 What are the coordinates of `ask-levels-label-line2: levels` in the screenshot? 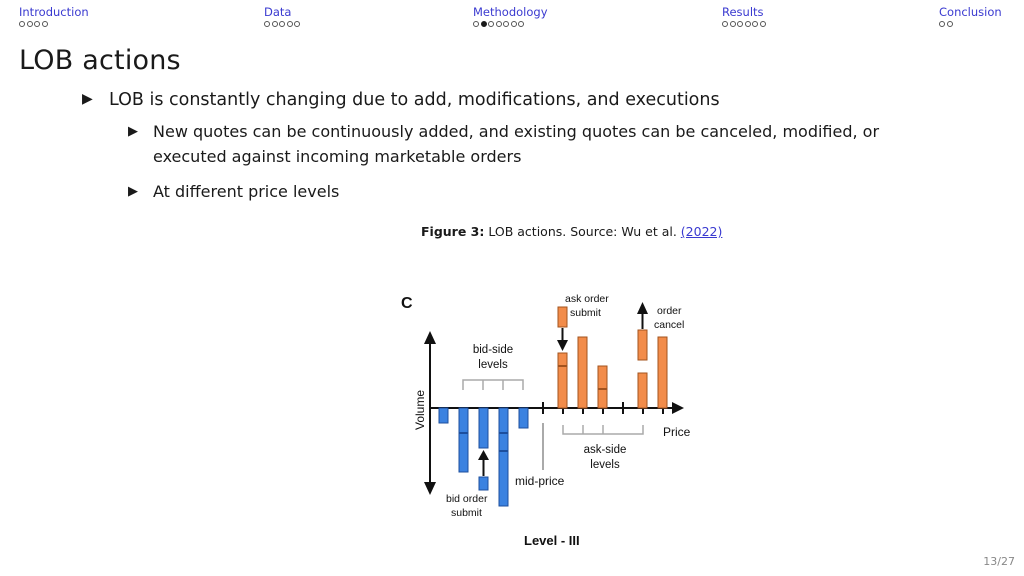 It's located at (605, 465).